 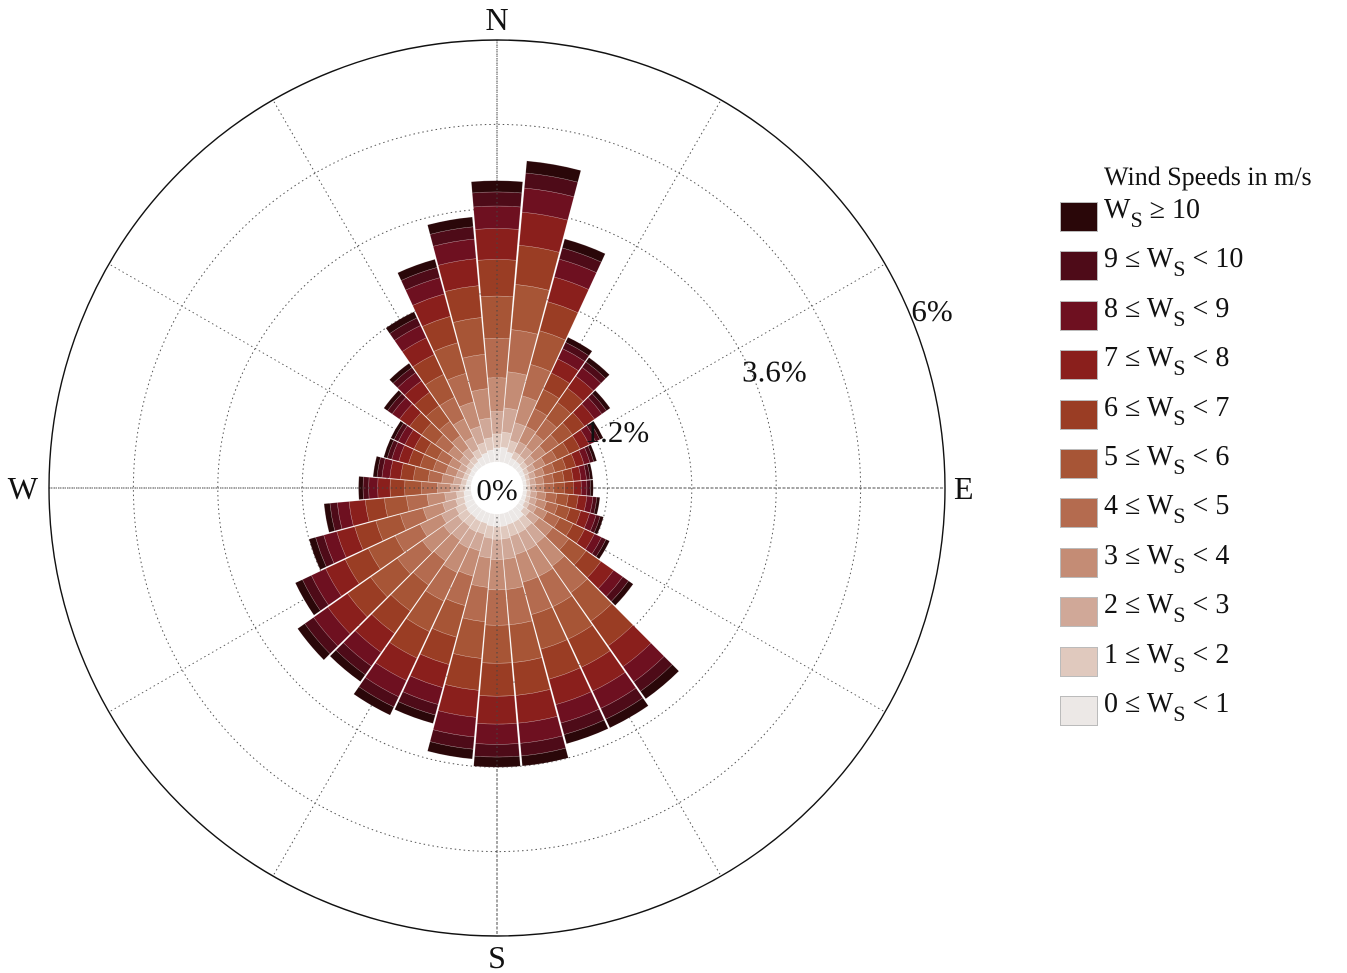 What do you see at coordinates (496, 19) in the screenshot?
I see `north-label: N` at bounding box center [496, 19].